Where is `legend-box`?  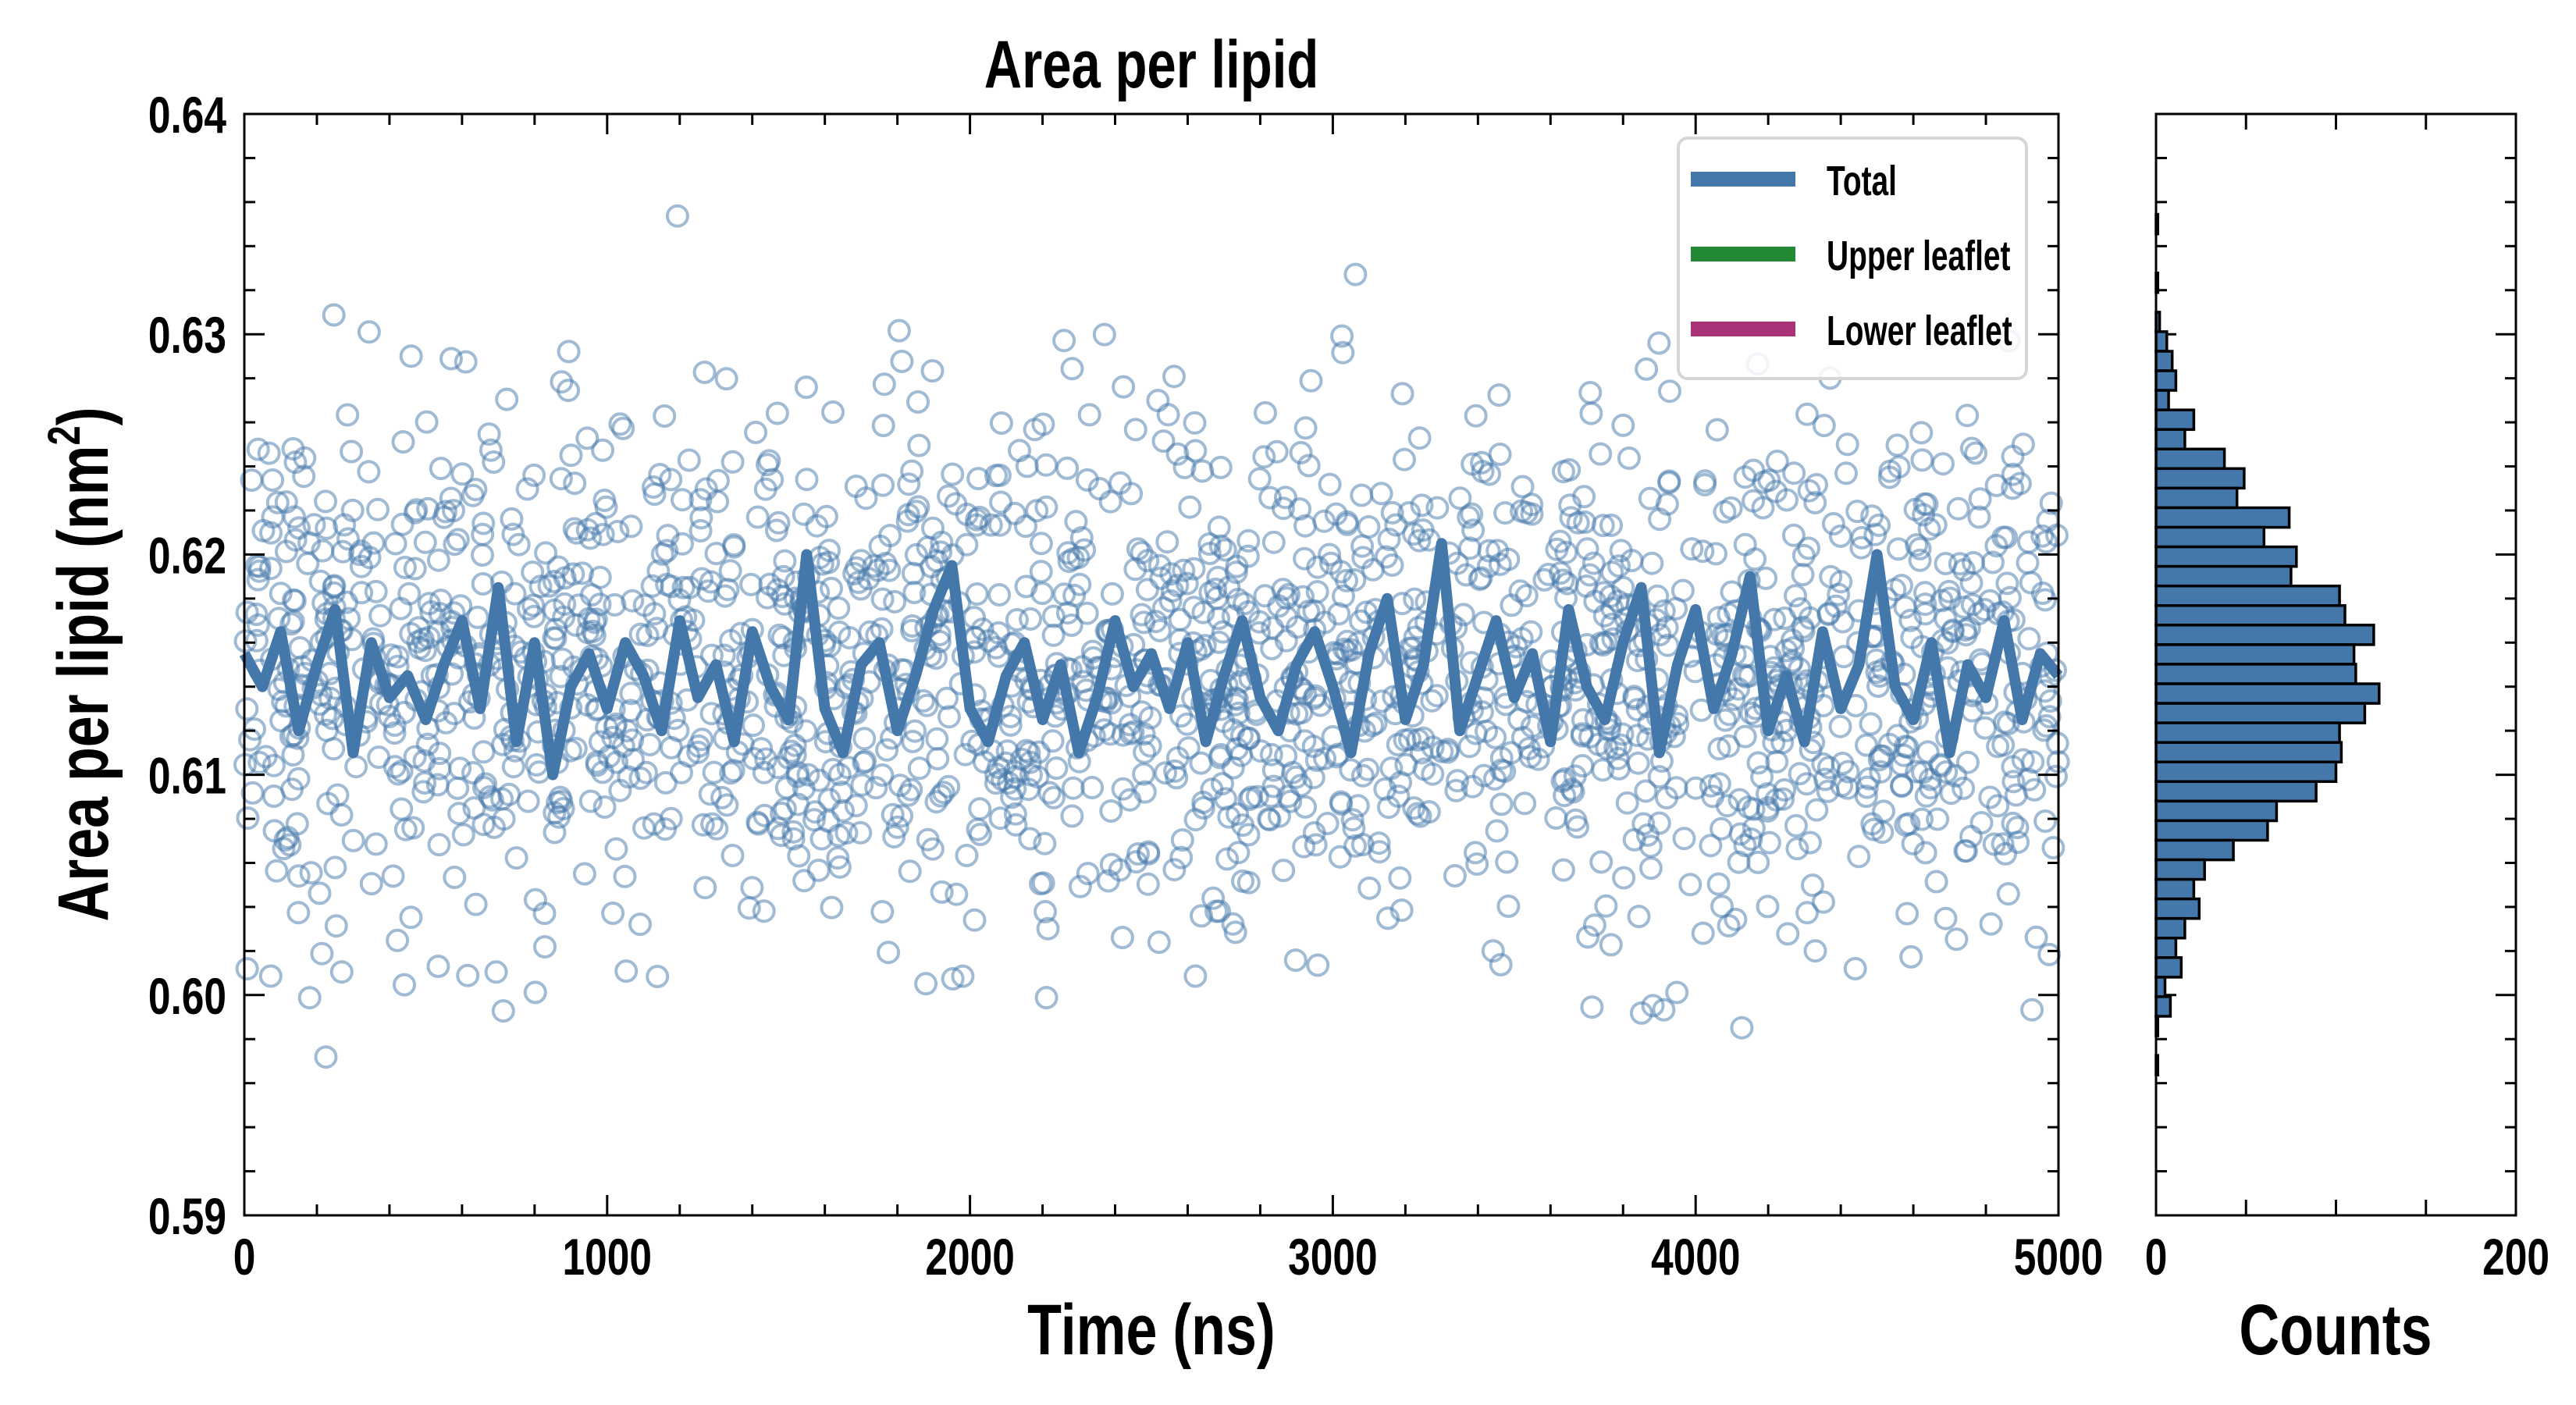 legend-box is located at coordinates (1852, 258).